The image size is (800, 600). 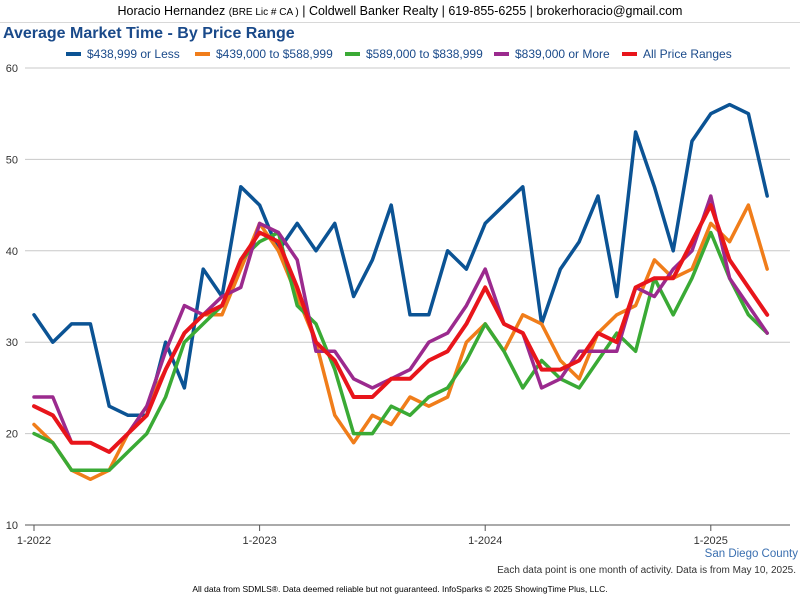 What do you see at coordinates (12, 435) in the screenshot?
I see `y-tick-label: 20` at bounding box center [12, 435].